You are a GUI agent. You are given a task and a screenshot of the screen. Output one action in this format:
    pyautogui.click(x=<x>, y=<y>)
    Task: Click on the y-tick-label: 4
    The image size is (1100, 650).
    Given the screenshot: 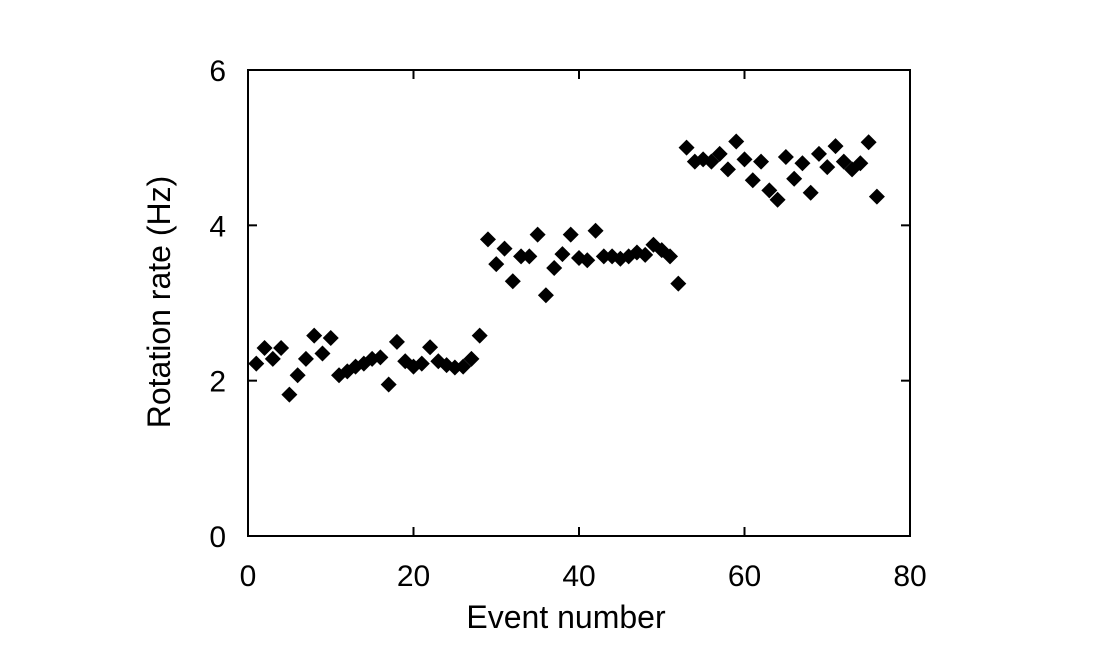 What is the action you would take?
    pyautogui.click(x=217, y=226)
    